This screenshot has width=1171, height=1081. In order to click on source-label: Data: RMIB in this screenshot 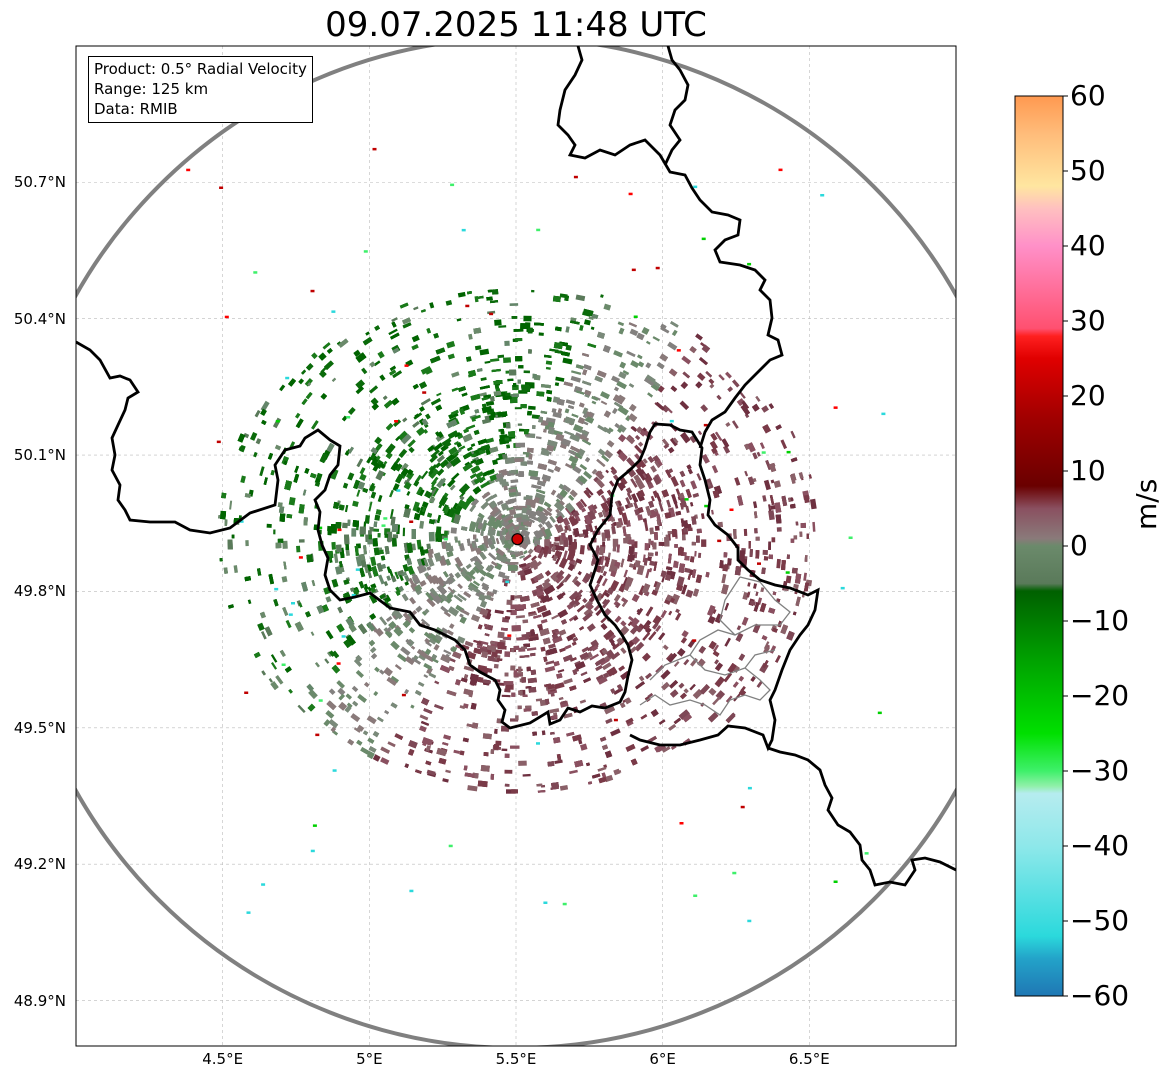, I will do `click(136, 109)`.